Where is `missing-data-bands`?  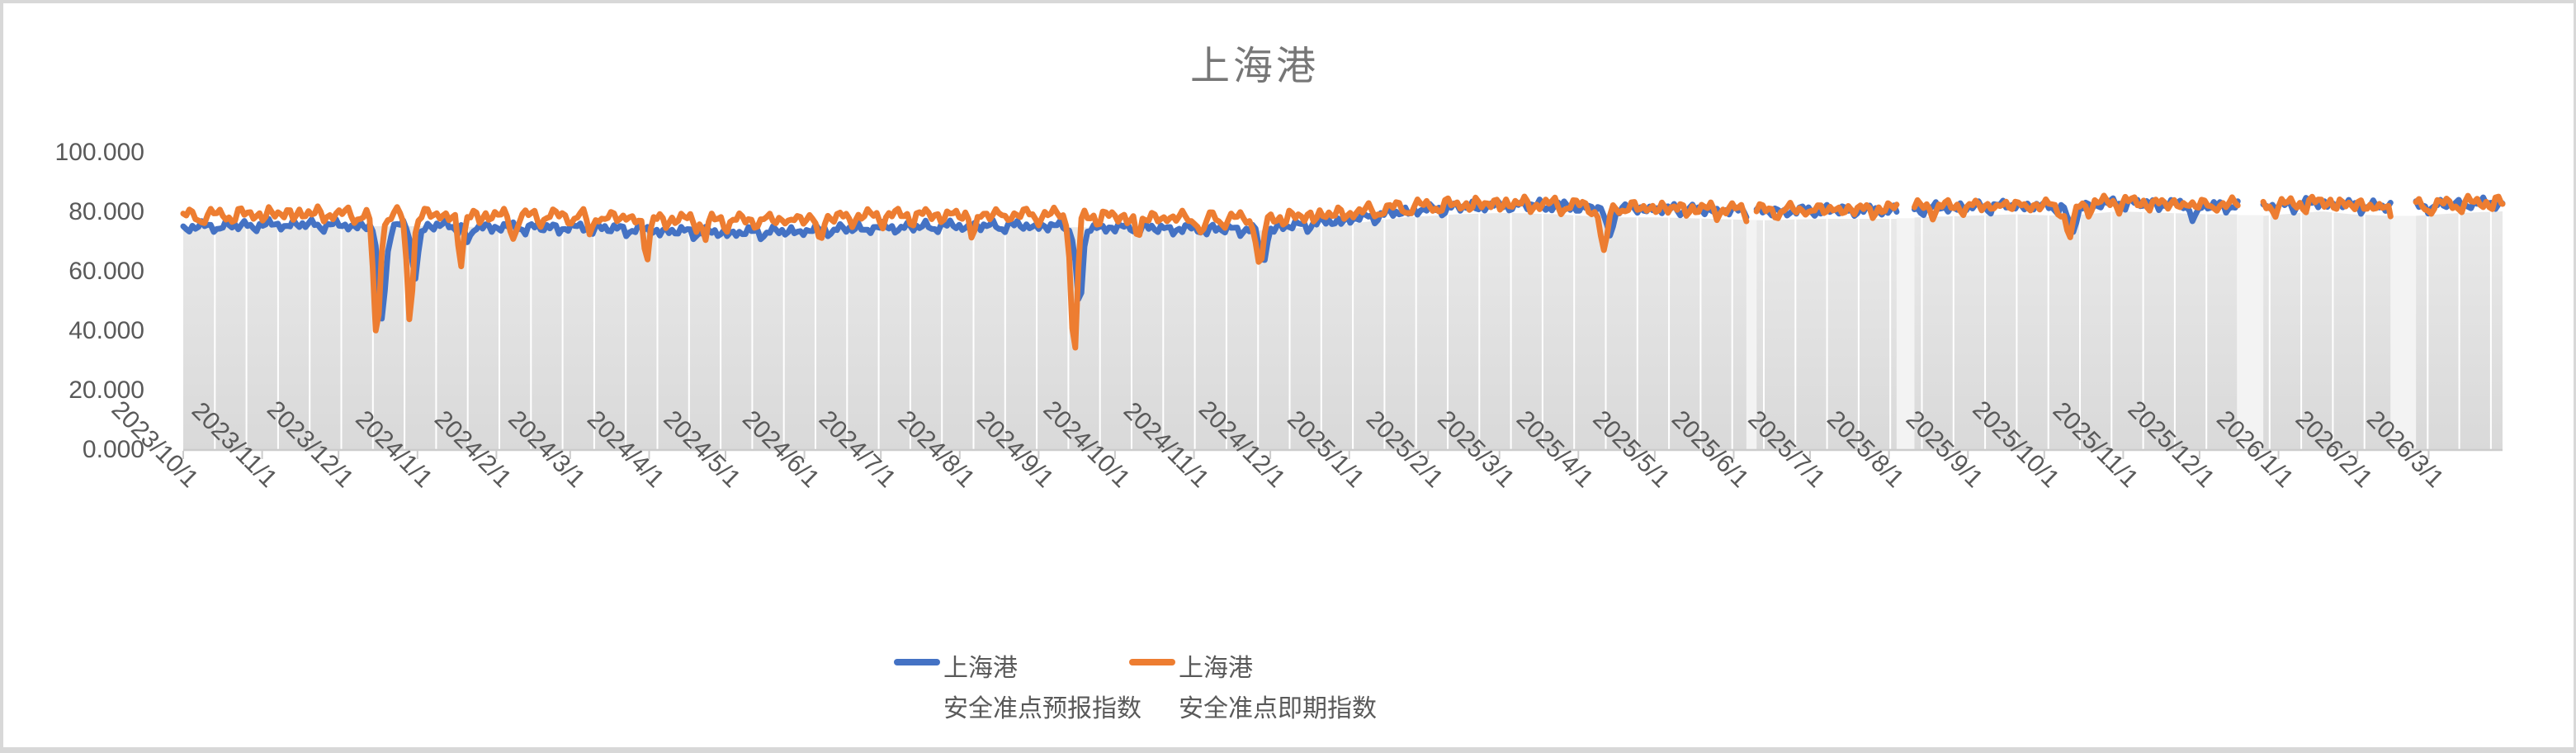
missing-data-bands is located at coordinates (2081, 332).